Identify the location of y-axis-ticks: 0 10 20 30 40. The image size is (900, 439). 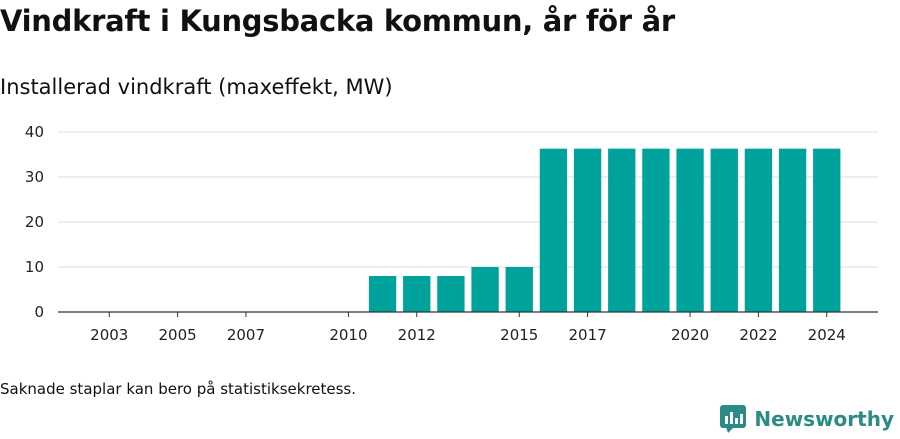
(34, 222).